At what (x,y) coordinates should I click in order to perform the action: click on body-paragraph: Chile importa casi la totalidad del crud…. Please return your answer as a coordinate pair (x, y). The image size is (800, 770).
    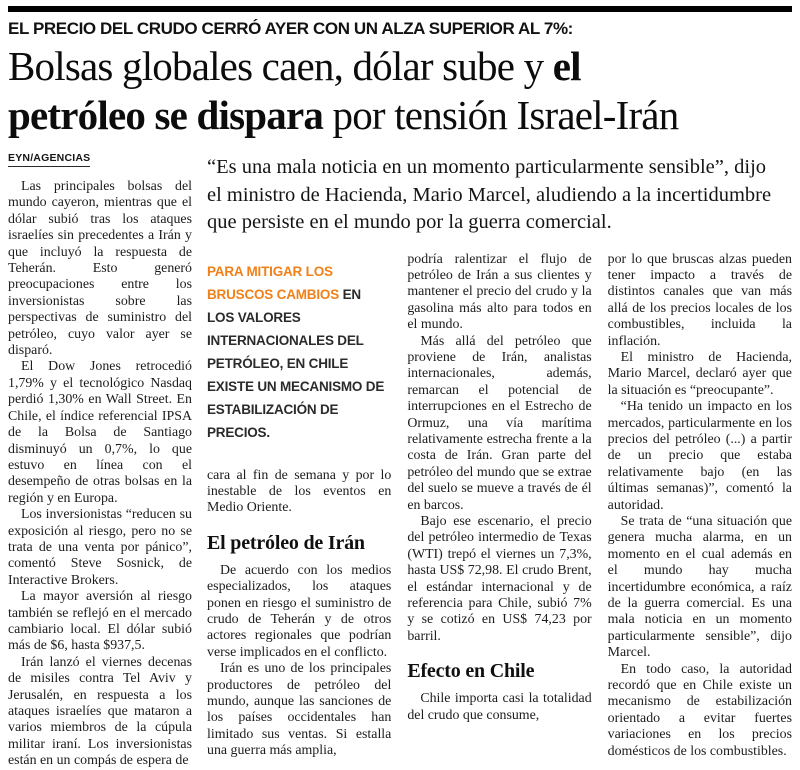
    Looking at the image, I should click on (499, 707).